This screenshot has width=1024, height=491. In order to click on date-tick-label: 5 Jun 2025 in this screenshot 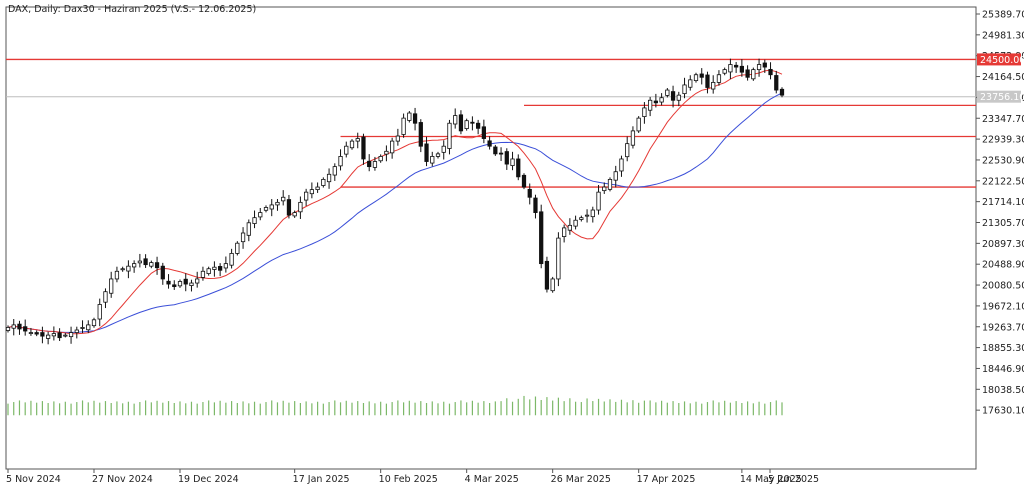, I will do `click(793, 479)`.